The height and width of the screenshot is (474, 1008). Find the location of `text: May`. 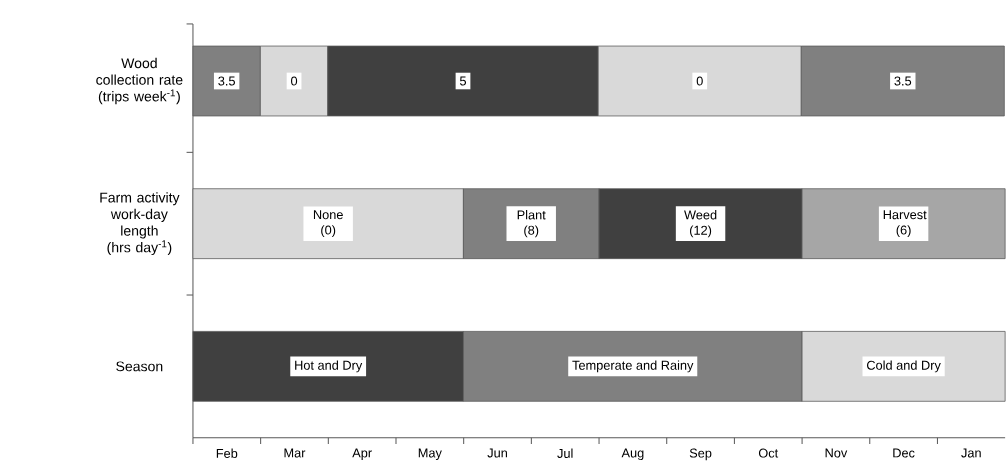

text: May is located at coordinates (430, 454).